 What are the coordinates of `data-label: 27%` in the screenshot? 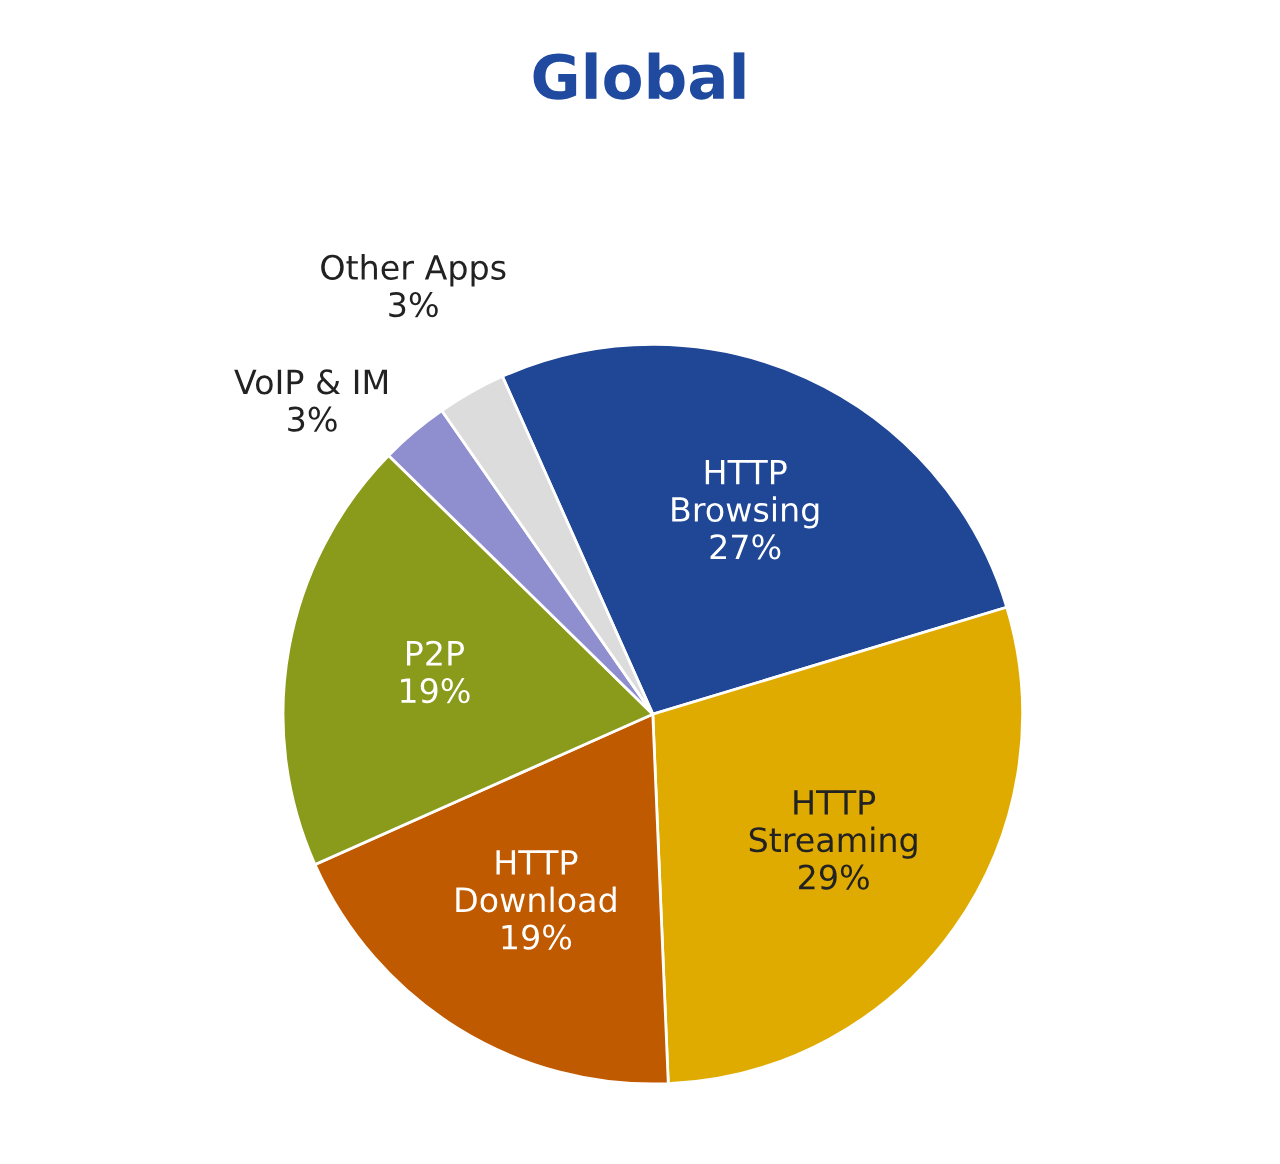 It's located at (745, 547).